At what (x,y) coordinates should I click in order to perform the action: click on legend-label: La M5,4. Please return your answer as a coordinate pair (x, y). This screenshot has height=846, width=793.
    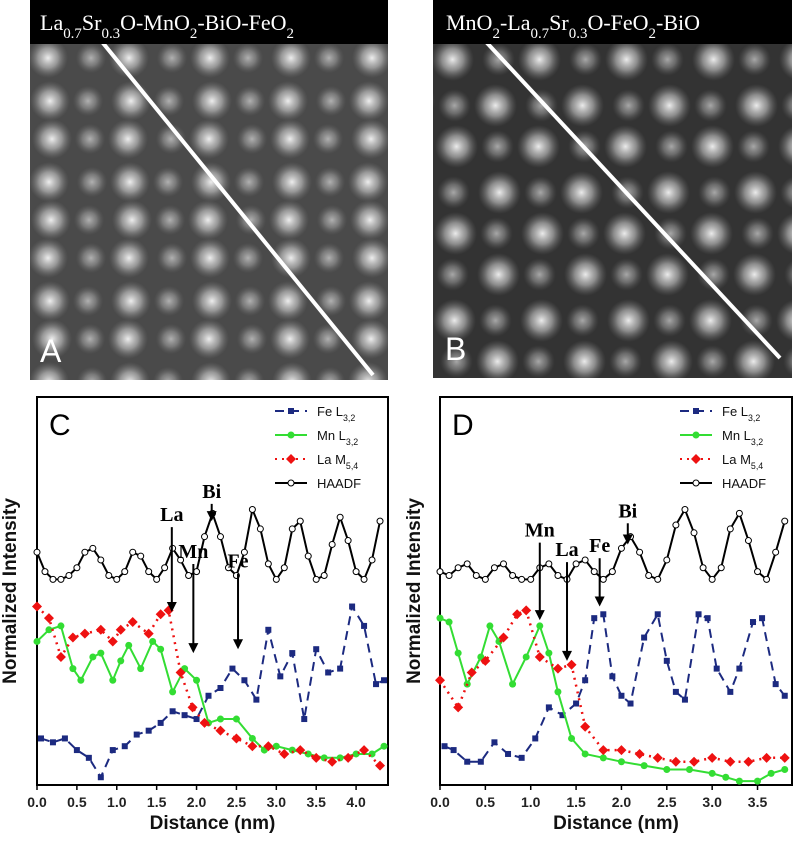
    Looking at the image, I should click on (742, 461).